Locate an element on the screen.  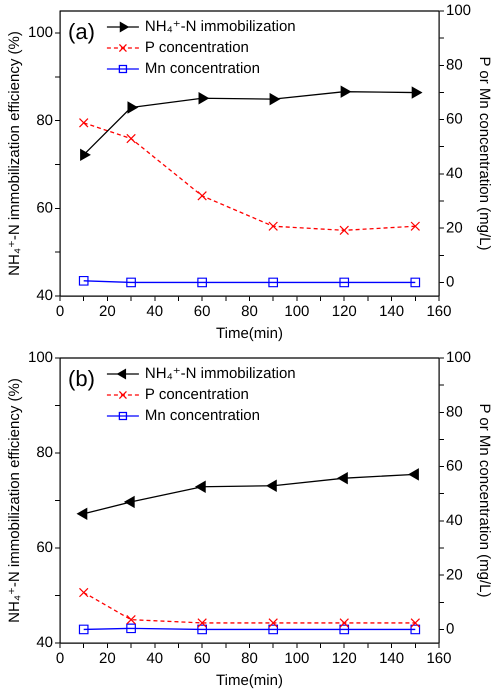
annotation: (b) is located at coordinates (81, 379).